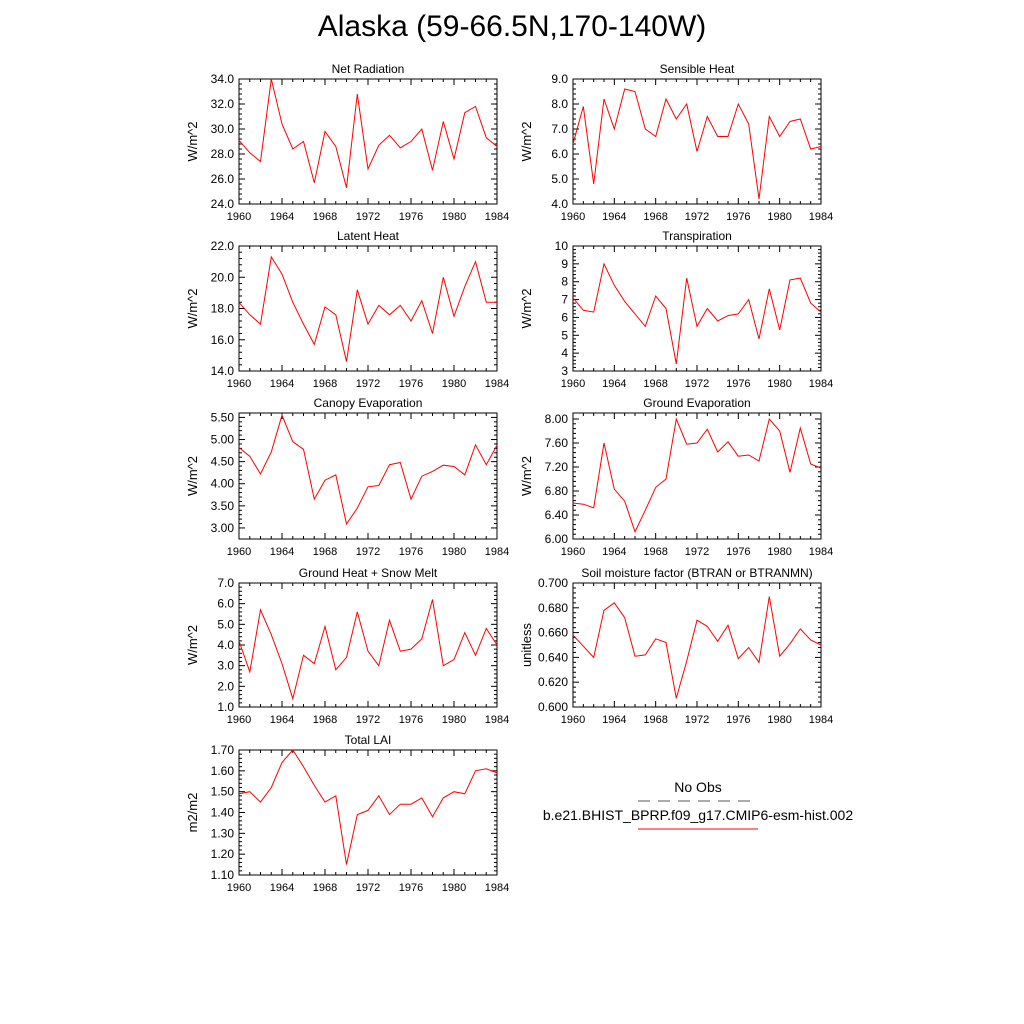 This screenshot has width=1024, height=1024. I want to click on y-tick-label: 6.40, so click(557, 515).